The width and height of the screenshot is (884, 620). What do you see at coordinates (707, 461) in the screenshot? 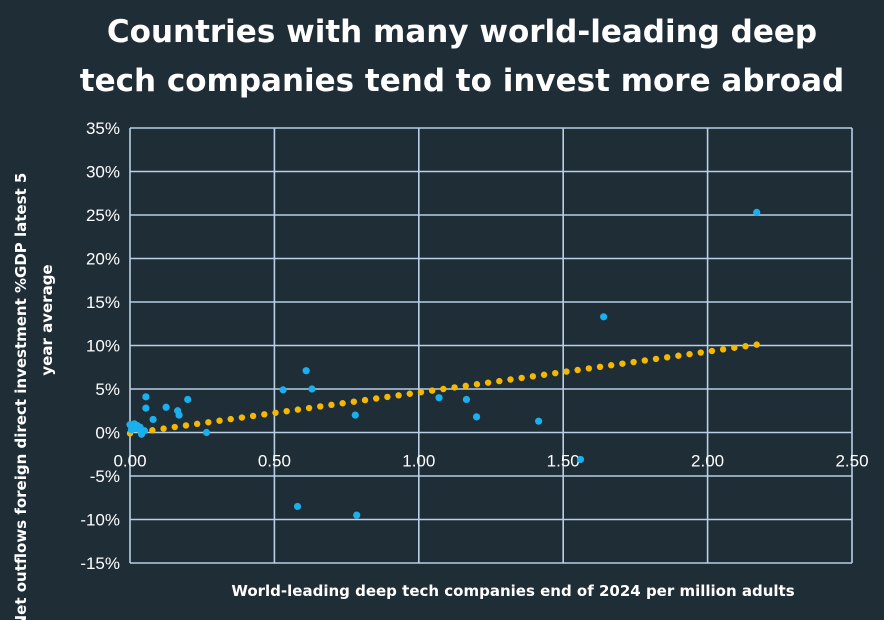
I see `x-tick-label: 2.00` at bounding box center [707, 461].